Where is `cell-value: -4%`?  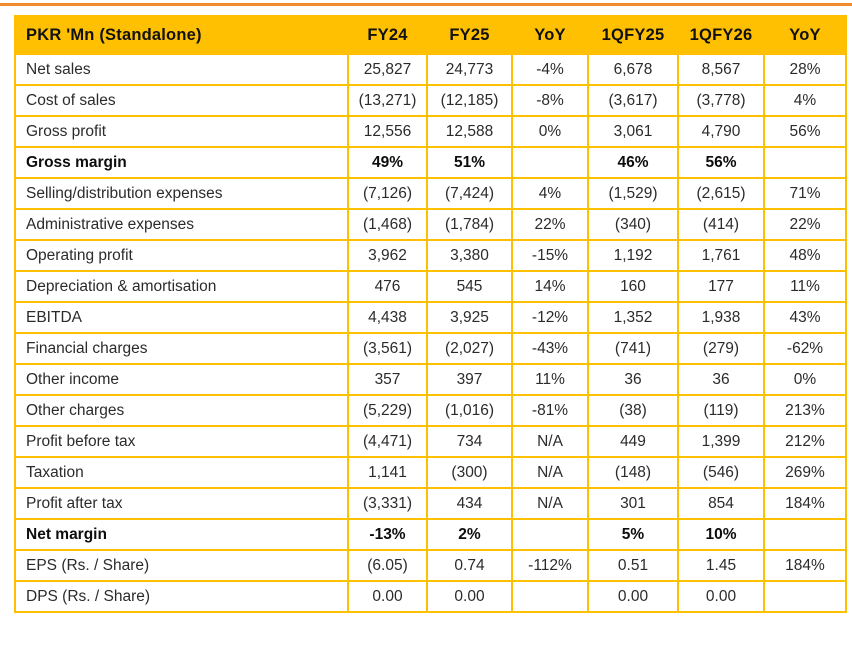
cell-value: -4% is located at coordinates (550, 69).